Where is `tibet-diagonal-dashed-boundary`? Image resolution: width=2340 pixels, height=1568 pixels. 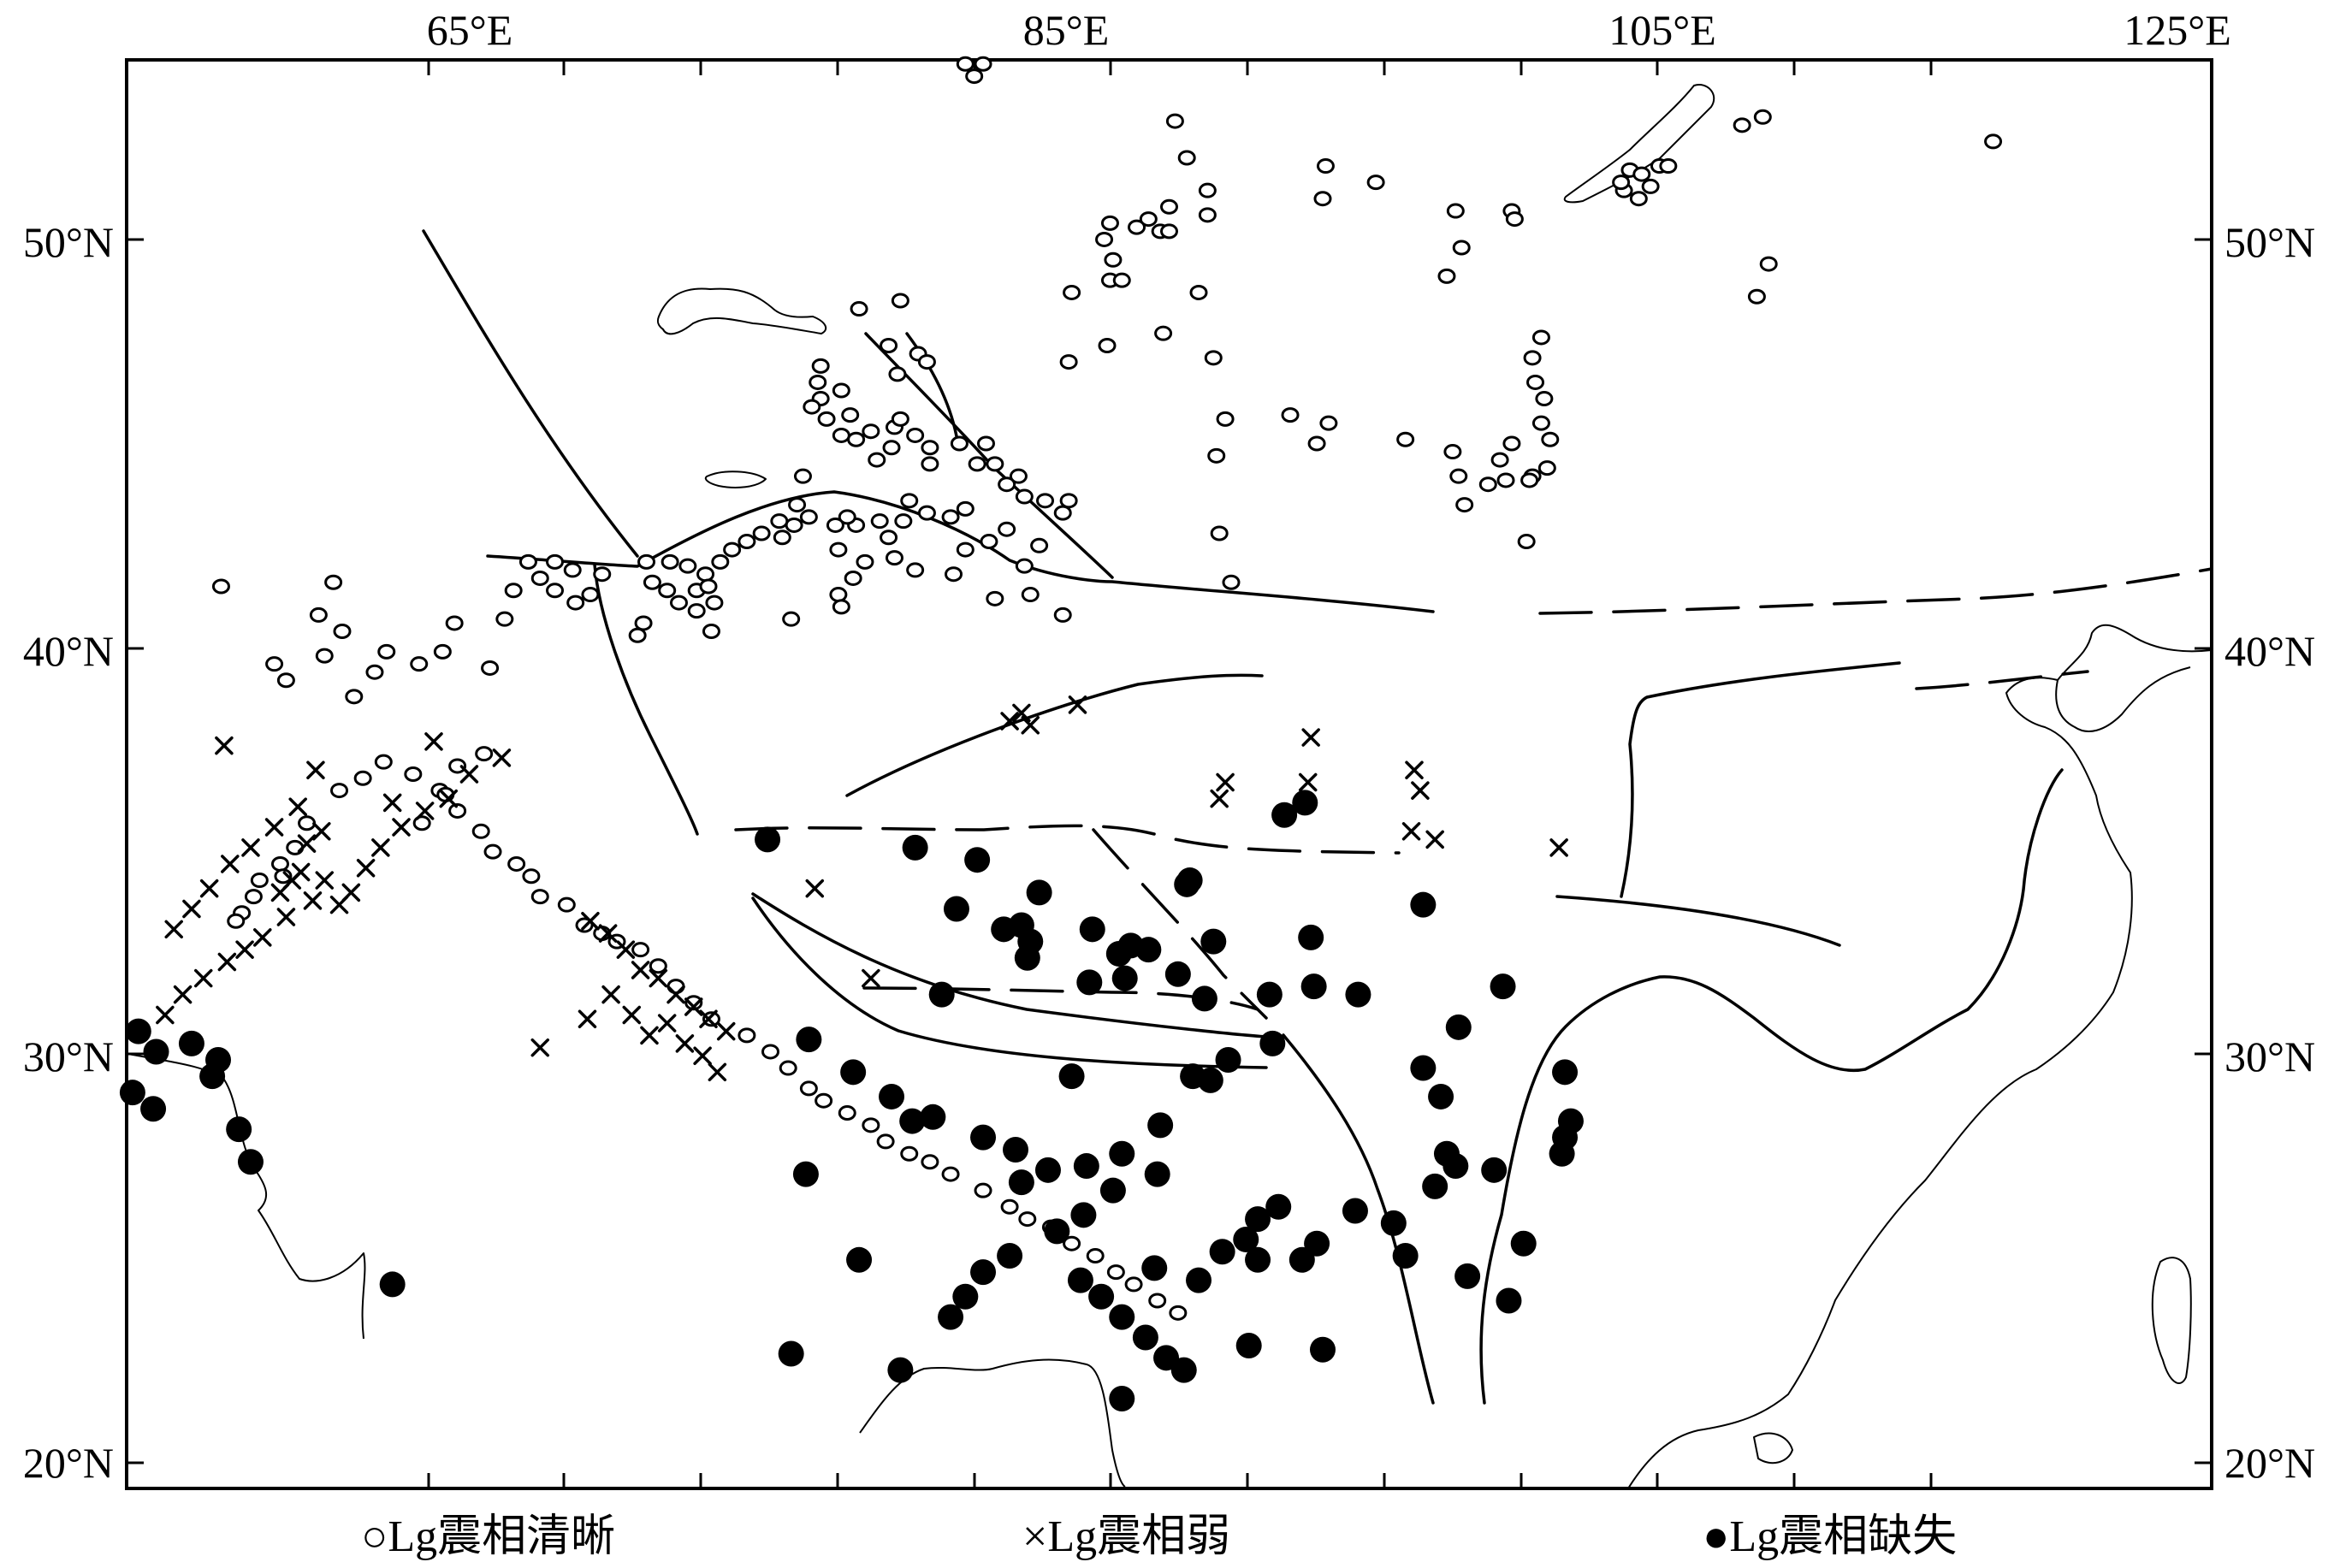
tibet-diagonal-dashed-boundary is located at coordinates (1180, 924).